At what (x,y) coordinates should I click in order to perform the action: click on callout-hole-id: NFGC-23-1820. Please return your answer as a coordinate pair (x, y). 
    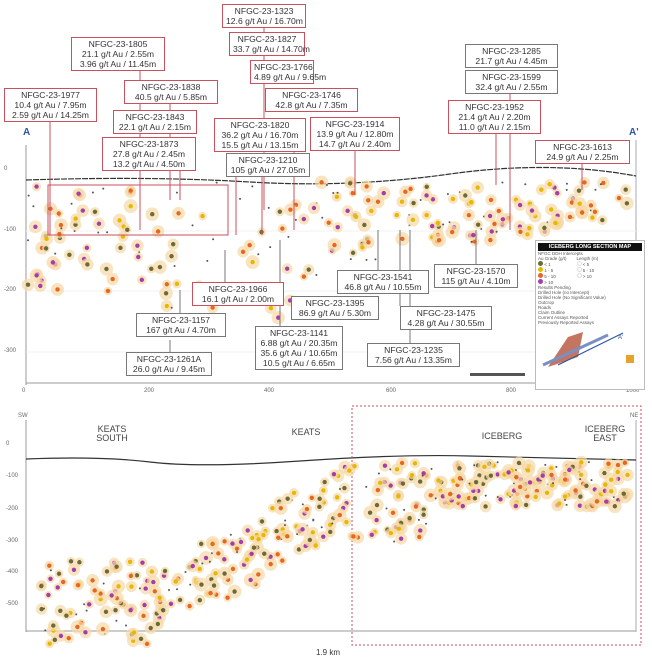
    Looking at the image, I should click on (260, 125).